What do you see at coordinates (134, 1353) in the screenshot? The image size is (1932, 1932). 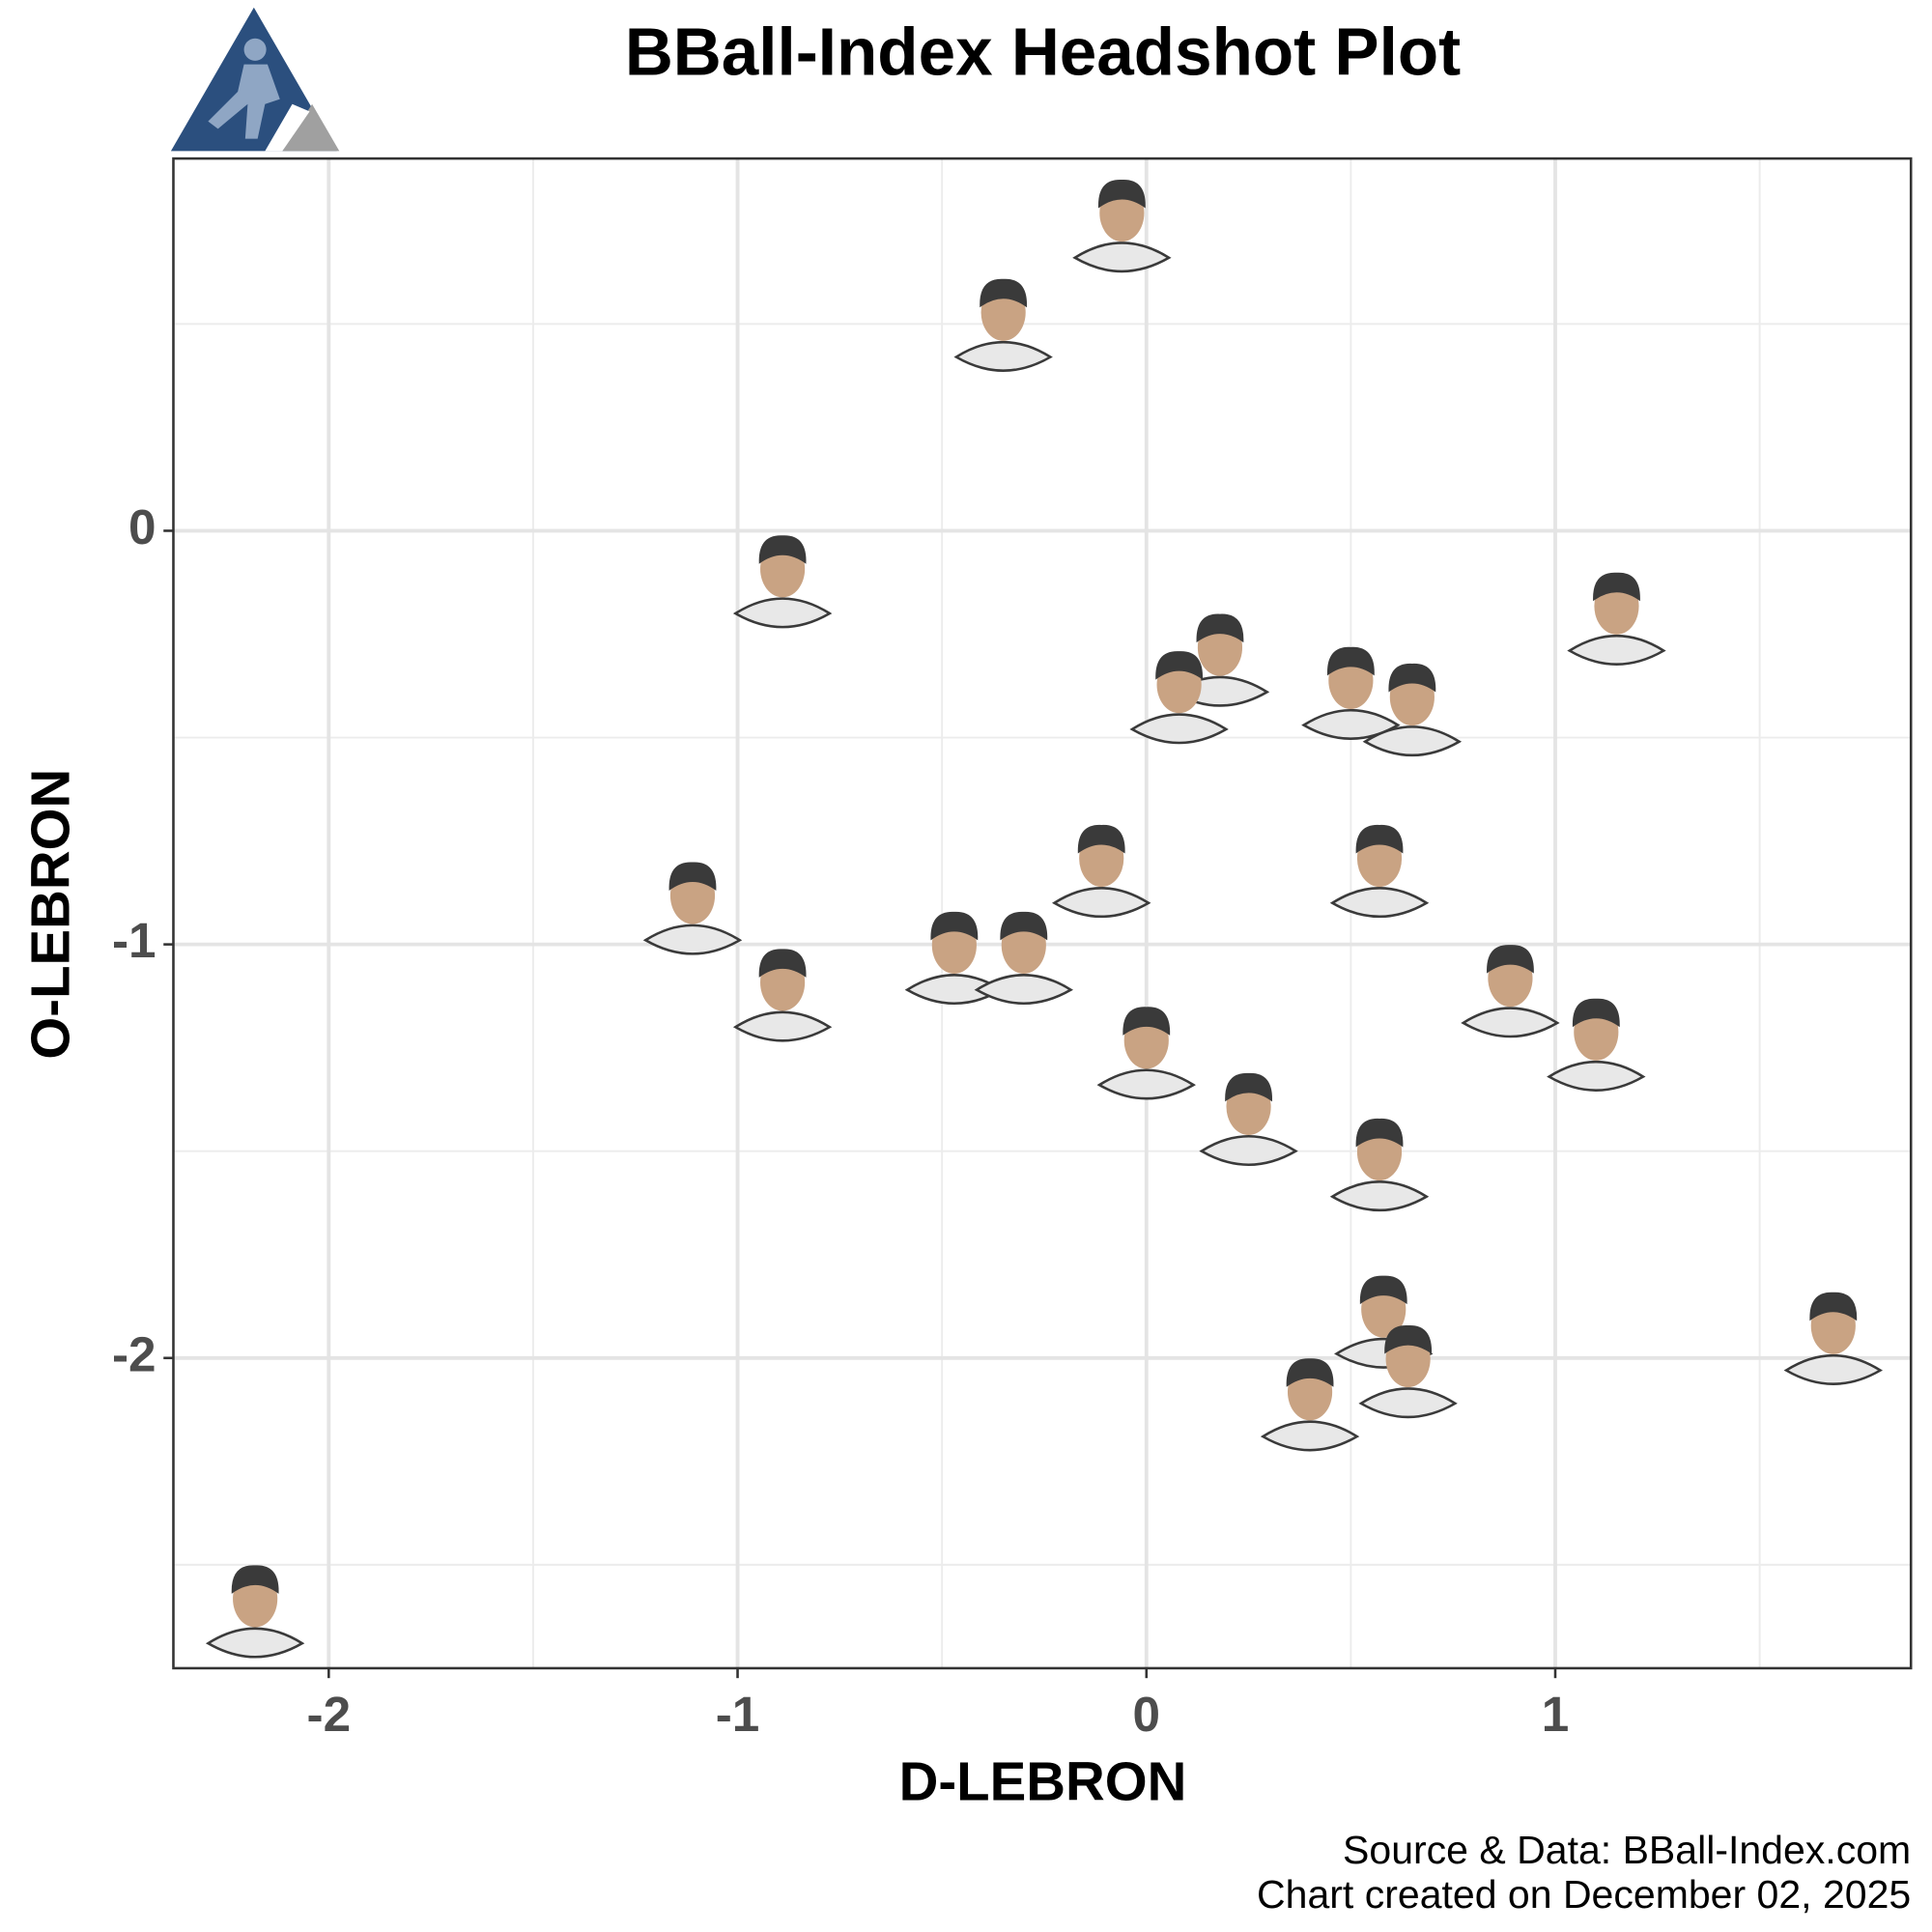 I see `y-tick-label: -2` at bounding box center [134, 1353].